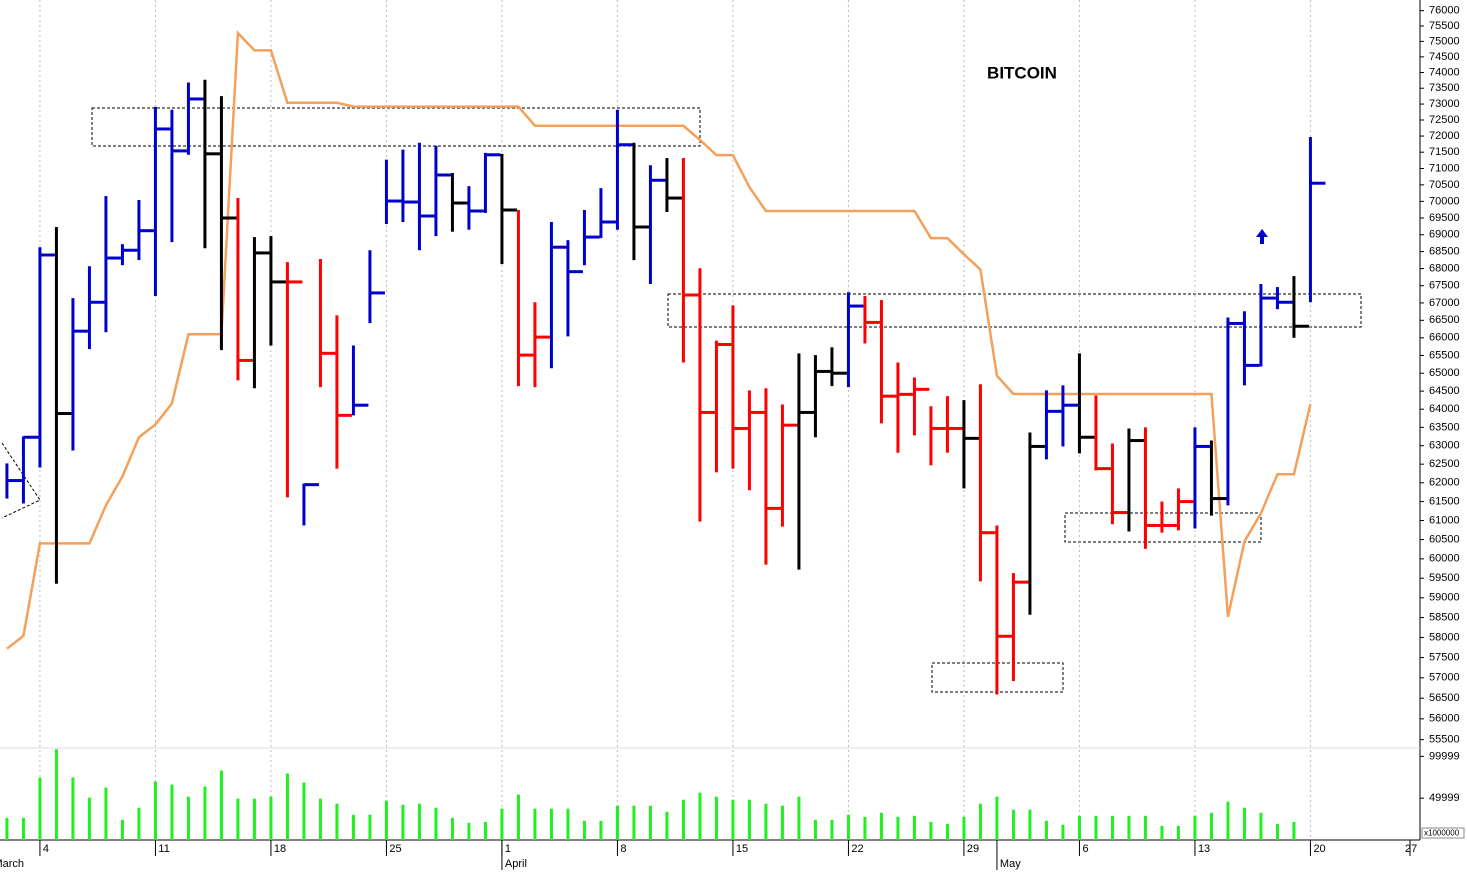 This screenshot has width=1467, height=875. What do you see at coordinates (1444, 678) in the screenshot?
I see `y-tick-label: 57000` at bounding box center [1444, 678].